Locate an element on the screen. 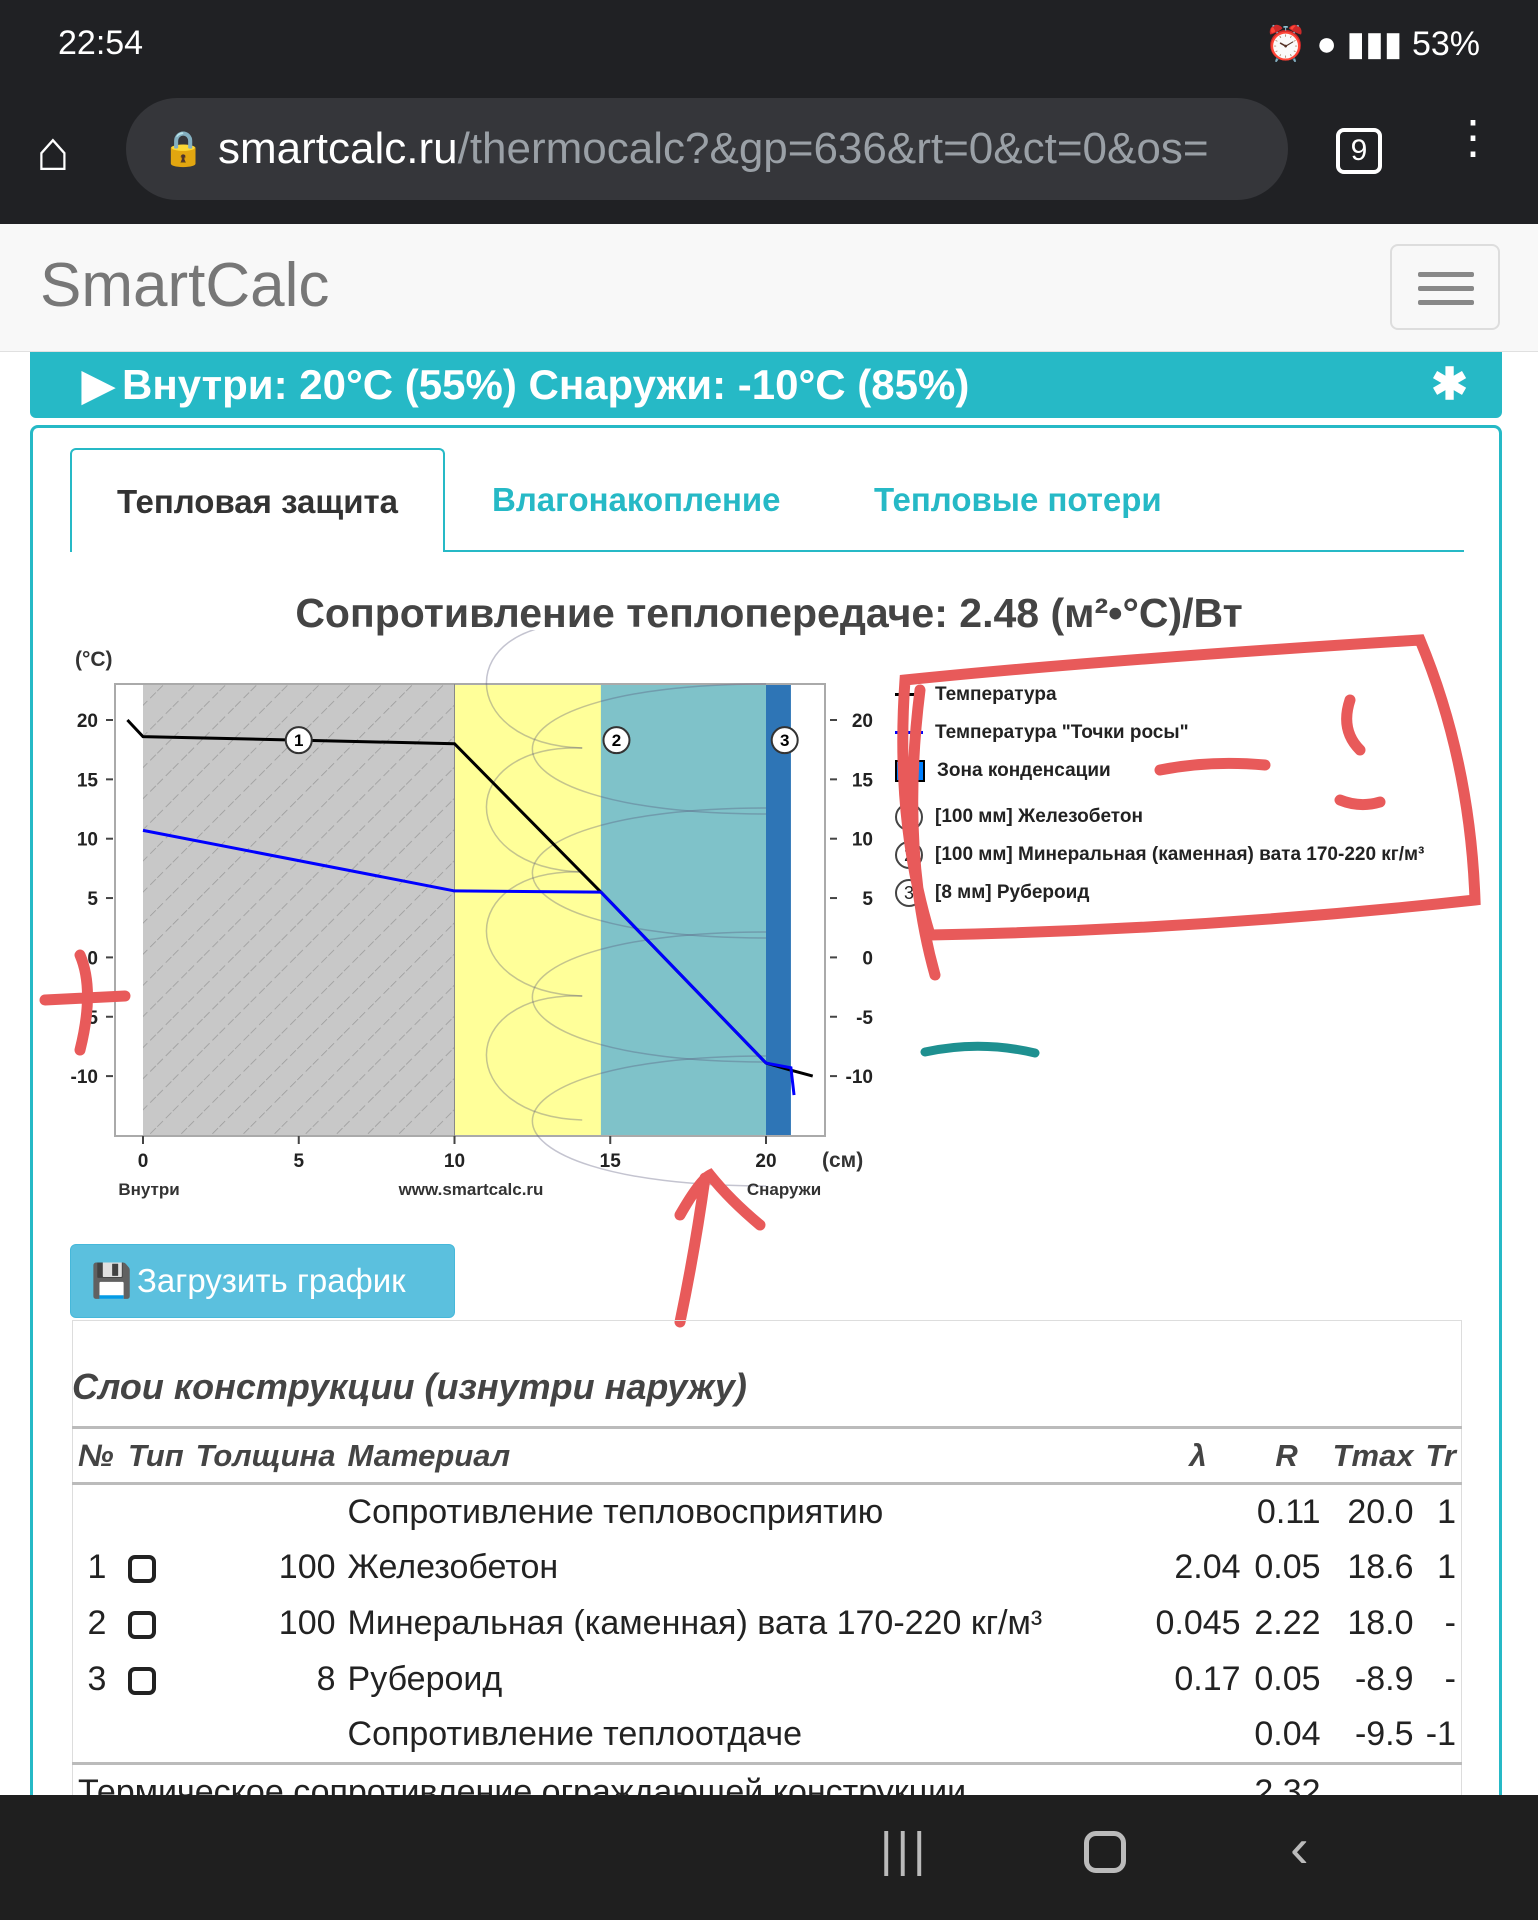  cell-tmax: 20.0 is located at coordinates (1380, 1511).